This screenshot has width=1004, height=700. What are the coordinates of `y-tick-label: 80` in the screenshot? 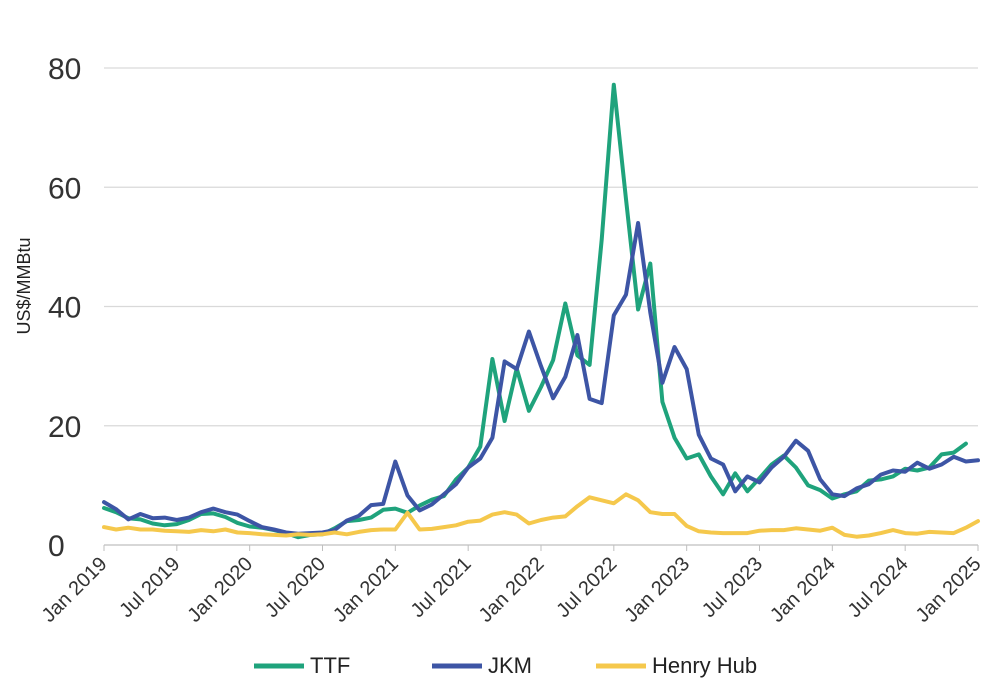 It's located at (64, 69).